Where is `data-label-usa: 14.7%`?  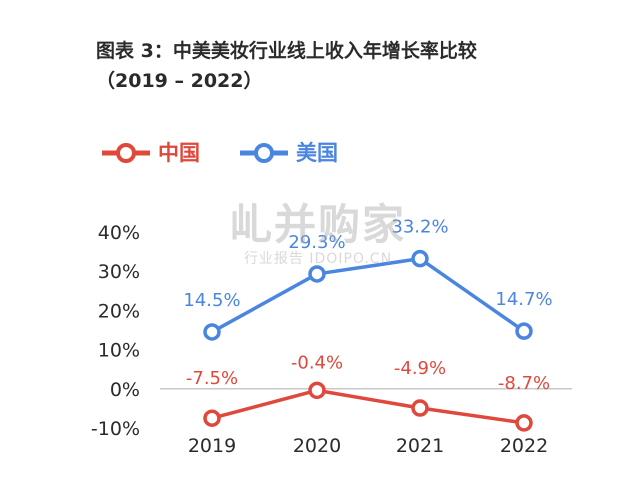
data-label-usa: 14.7% is located at coordinates (523, 299).